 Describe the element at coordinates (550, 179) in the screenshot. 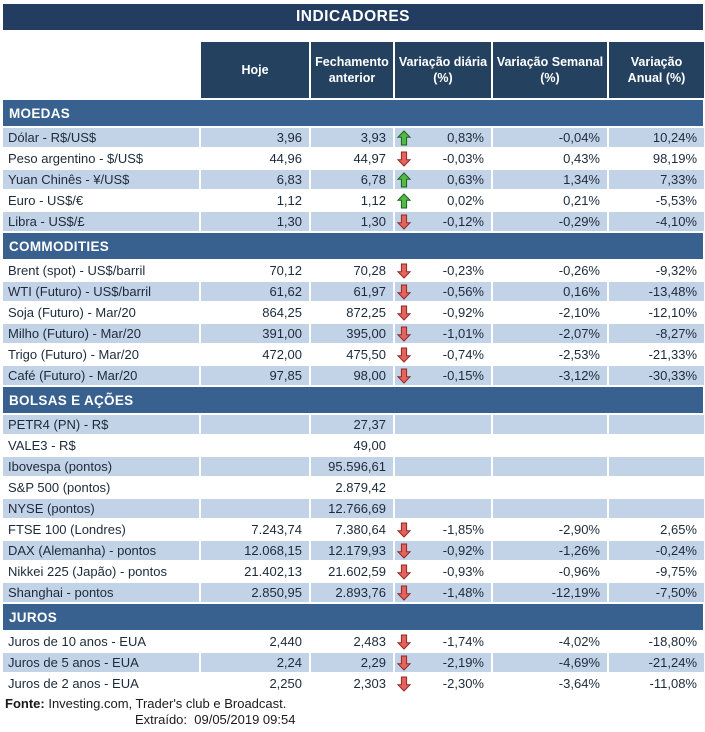

I see `variacao-semanal-value: 1,34%` at that location.